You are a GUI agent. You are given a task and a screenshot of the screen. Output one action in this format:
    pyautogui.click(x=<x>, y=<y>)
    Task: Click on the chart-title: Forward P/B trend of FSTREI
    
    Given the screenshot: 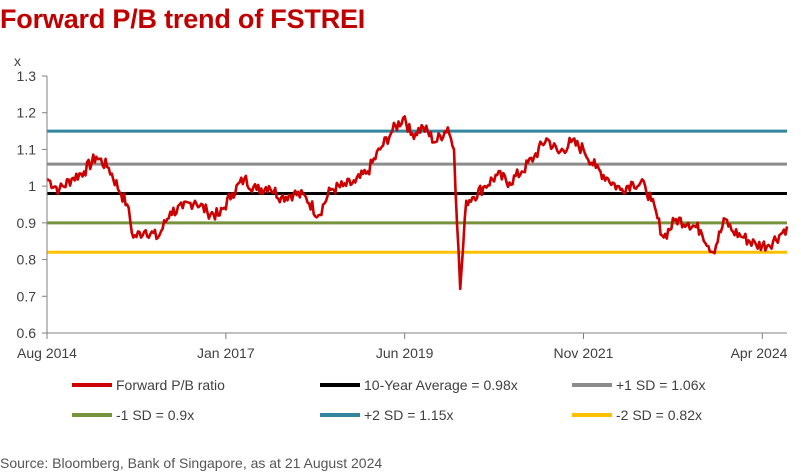 What is the action you would take?
    pyautogui.click(x=183, y=19)
    